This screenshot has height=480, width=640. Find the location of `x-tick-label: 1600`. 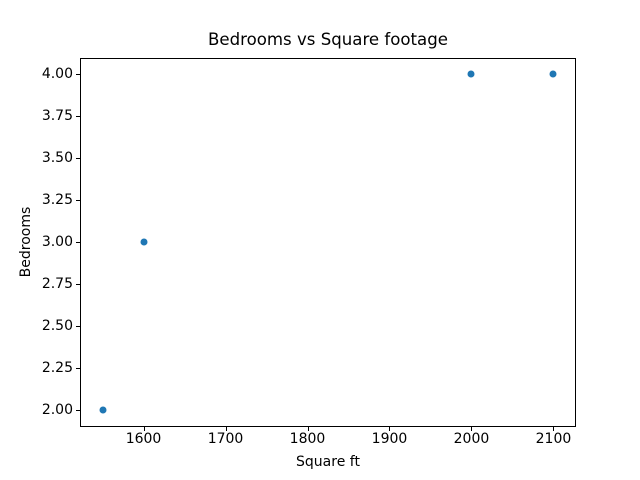

x-tick-label: 1600 is located at coordinates (143, 439).